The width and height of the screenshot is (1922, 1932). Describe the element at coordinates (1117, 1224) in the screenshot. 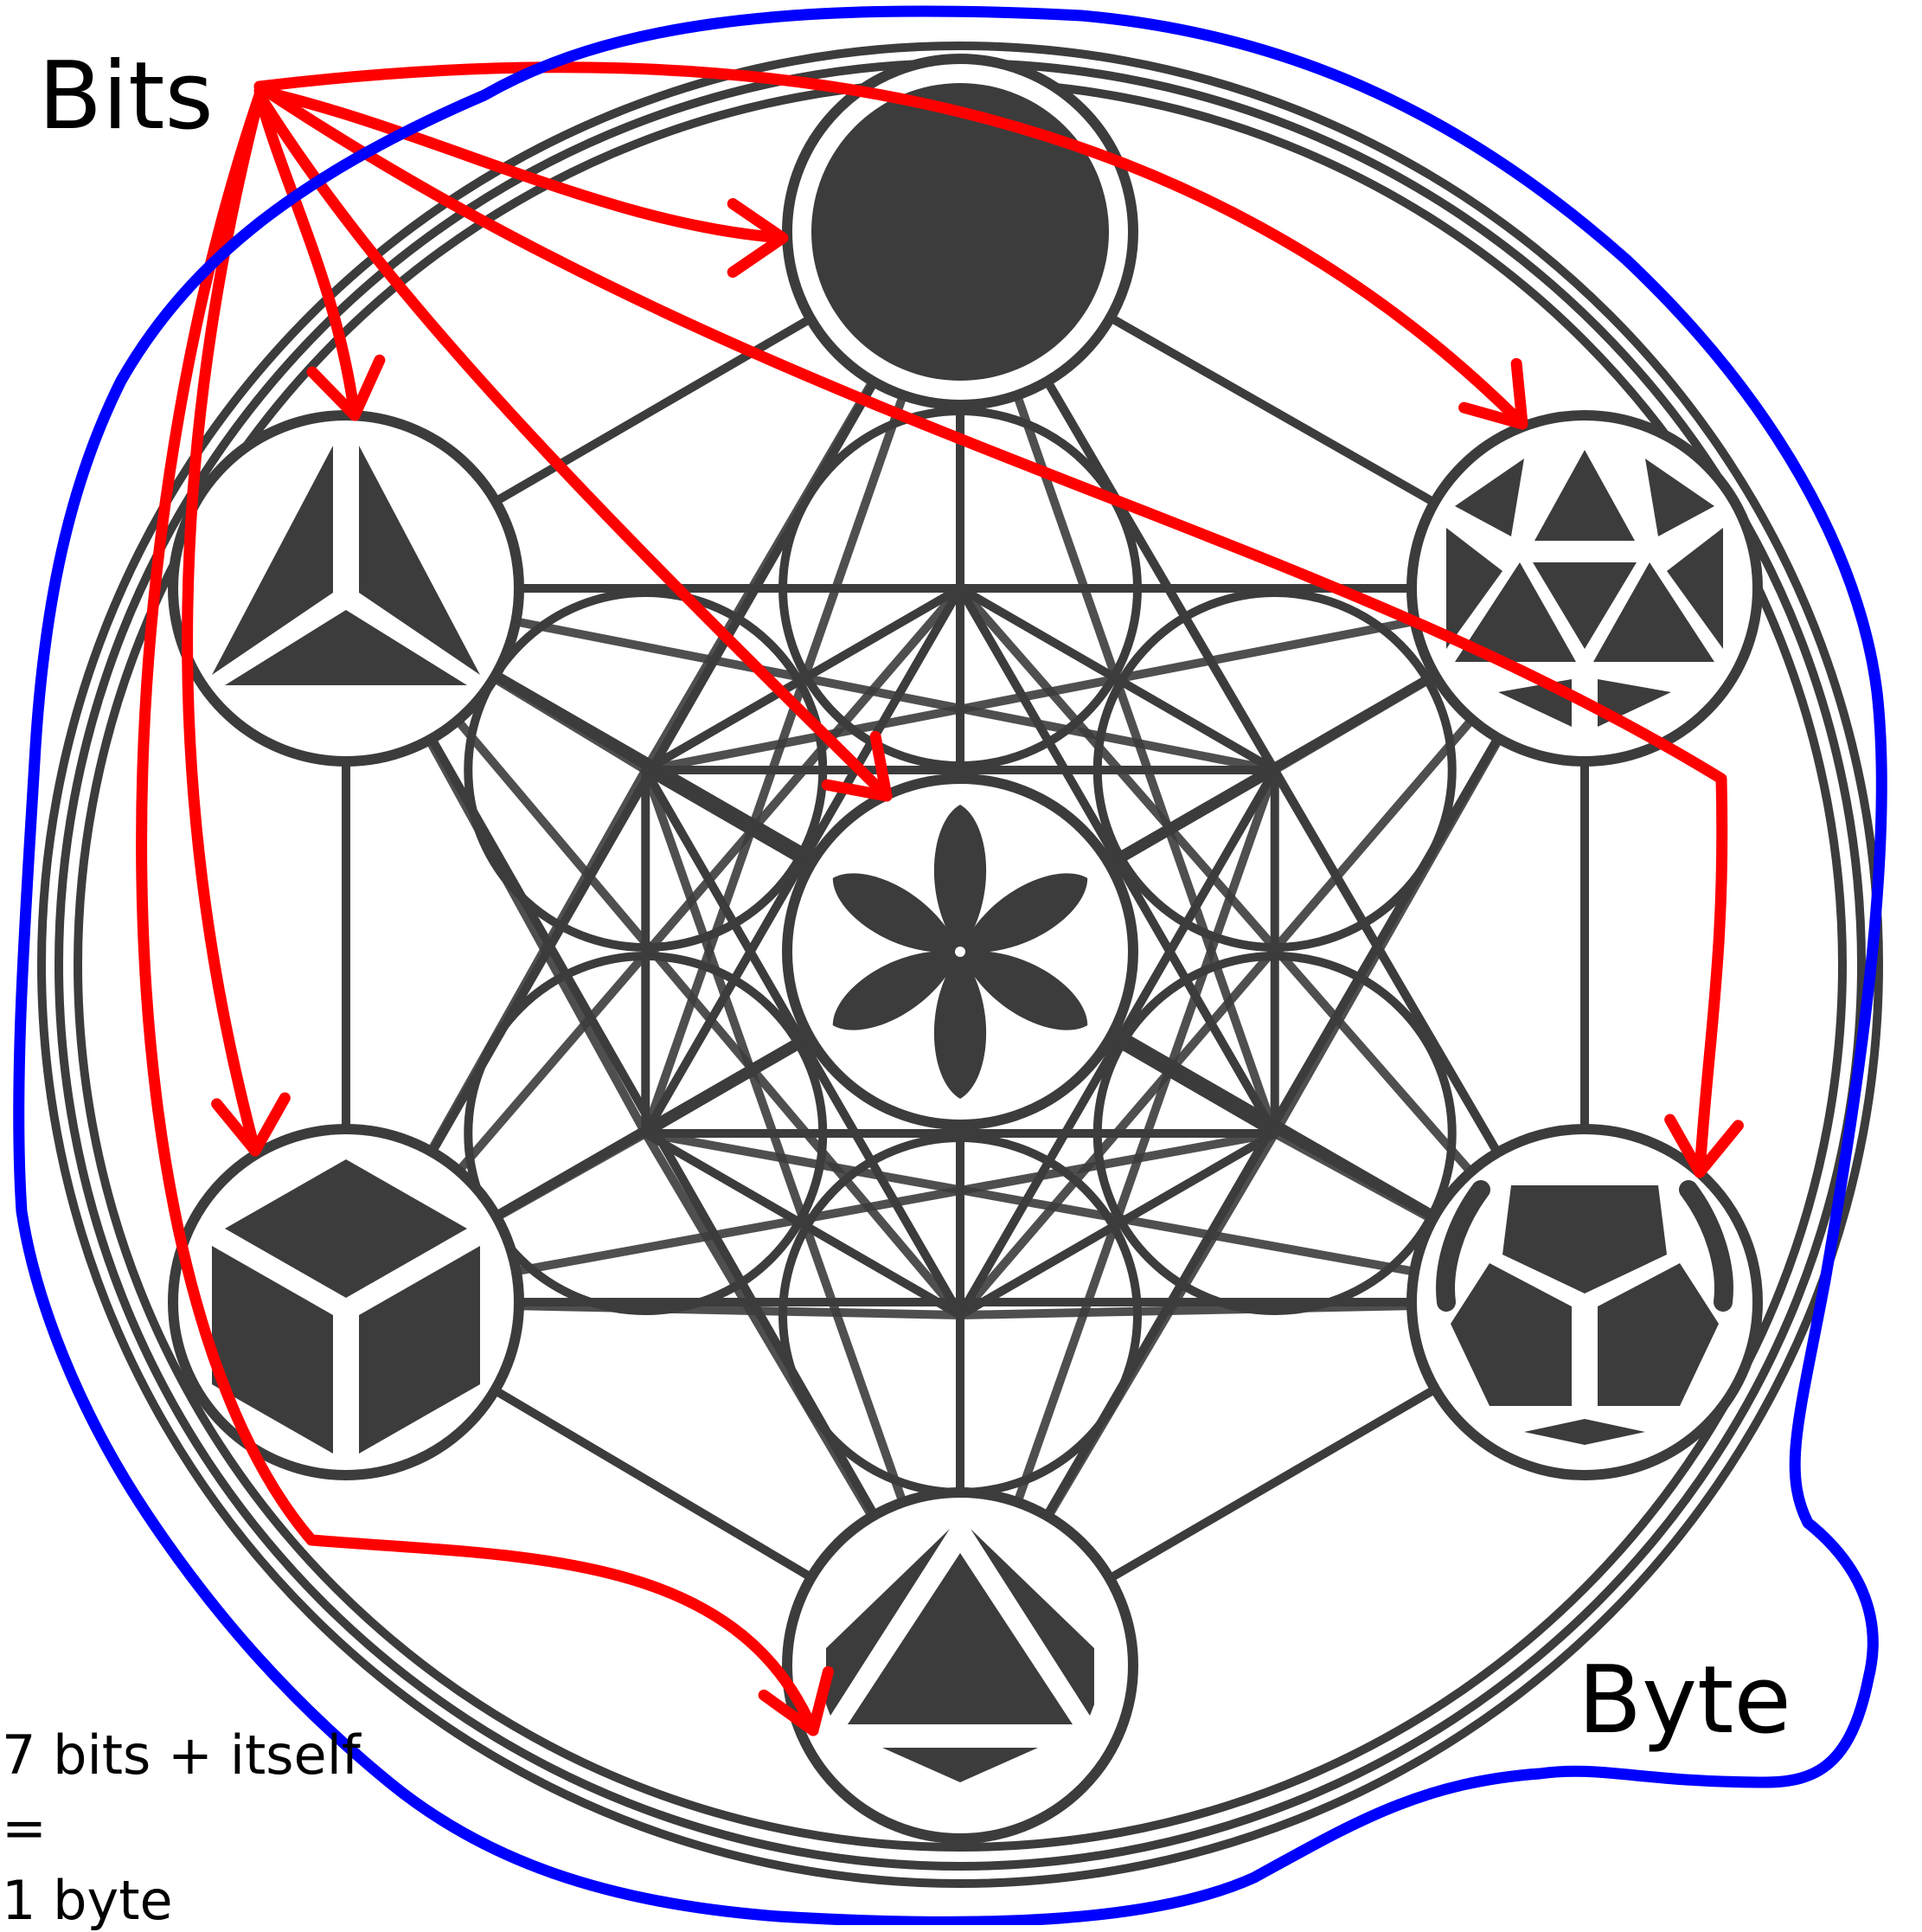

I see `inner-connector-line` at that location.